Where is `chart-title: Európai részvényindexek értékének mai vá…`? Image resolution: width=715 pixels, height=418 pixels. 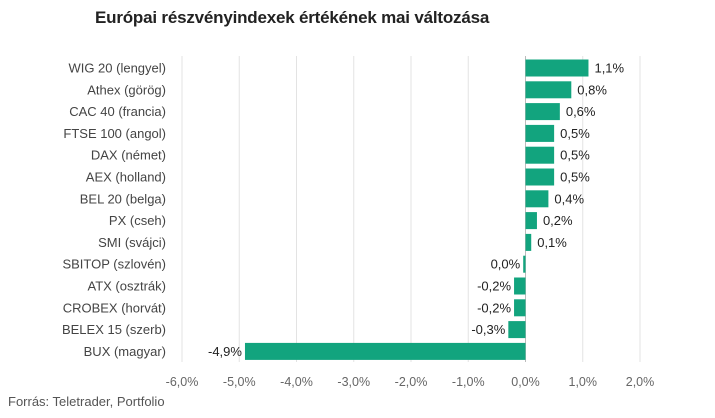 chart-title: Európai részvényindexek értékének mai vá… is located at coordinates (292, 17).